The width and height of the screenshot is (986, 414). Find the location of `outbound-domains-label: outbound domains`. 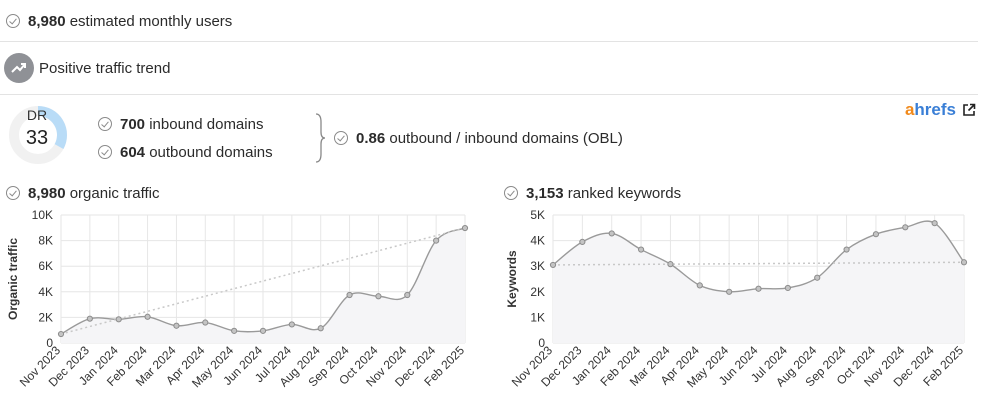

outbound-domains-label: outbound domains is located at coordinates (211, 152).